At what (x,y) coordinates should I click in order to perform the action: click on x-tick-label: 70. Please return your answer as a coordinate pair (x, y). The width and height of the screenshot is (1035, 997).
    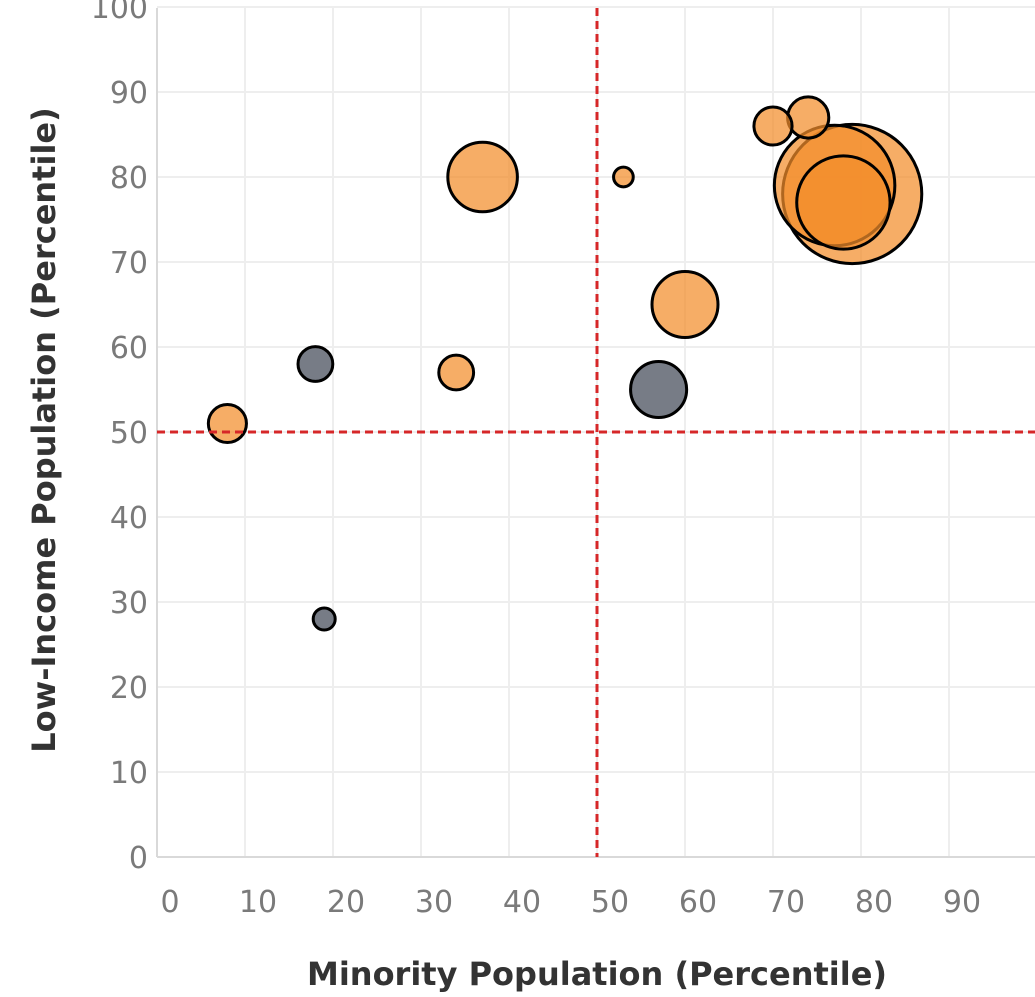
    Looking at the image, I should click on (786, 902).